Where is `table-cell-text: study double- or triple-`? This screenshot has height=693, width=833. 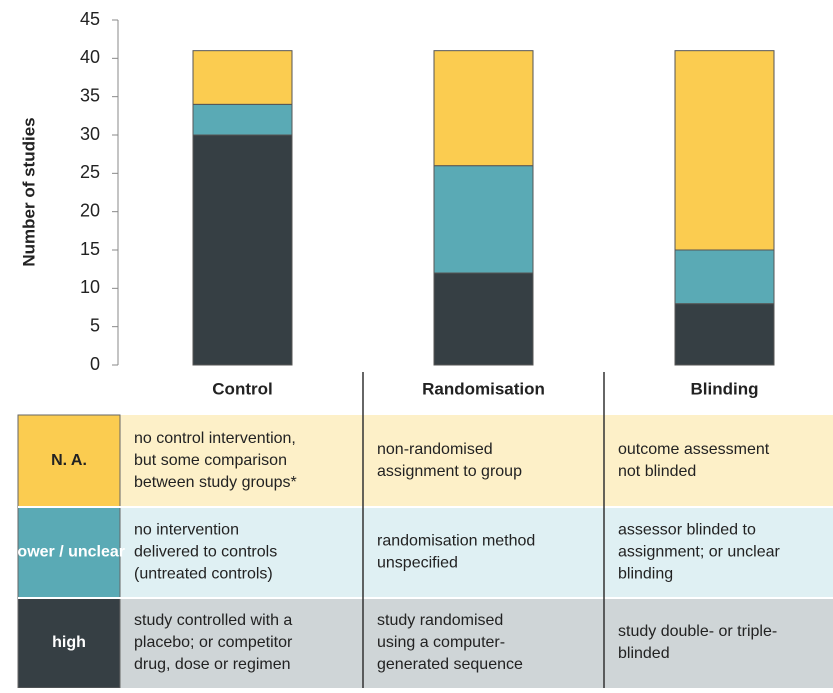
table-cell-text: study double- or triple- is located at coordinates (697, 631).